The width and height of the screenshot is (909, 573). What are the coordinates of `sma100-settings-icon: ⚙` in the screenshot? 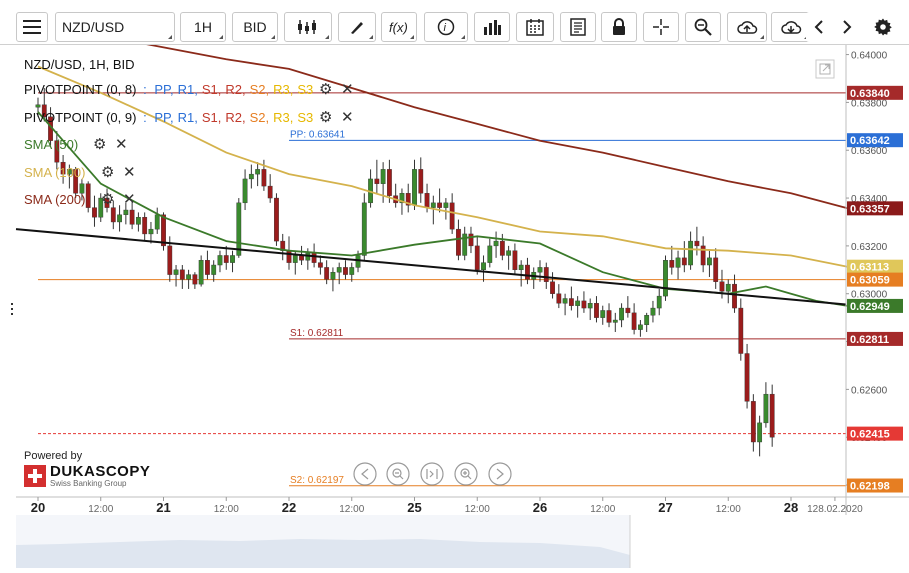 It's located at (108, 172).